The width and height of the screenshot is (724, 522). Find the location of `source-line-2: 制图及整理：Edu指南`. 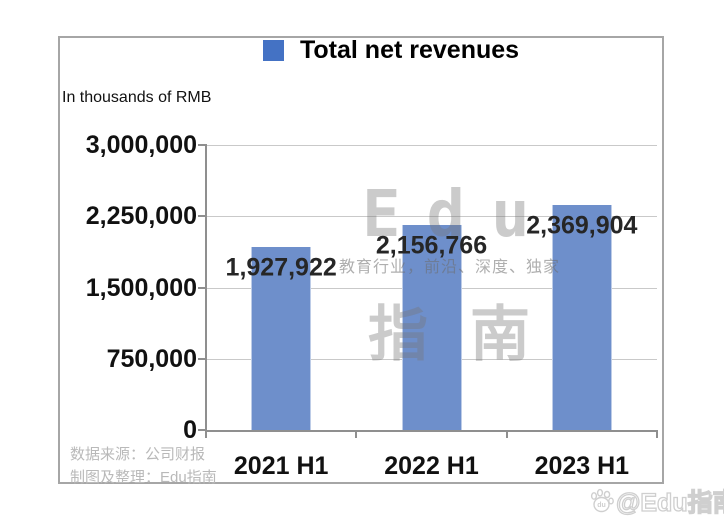

source-line-2: 制图及整理：Edu指南 is located at coordinates (143, 477).